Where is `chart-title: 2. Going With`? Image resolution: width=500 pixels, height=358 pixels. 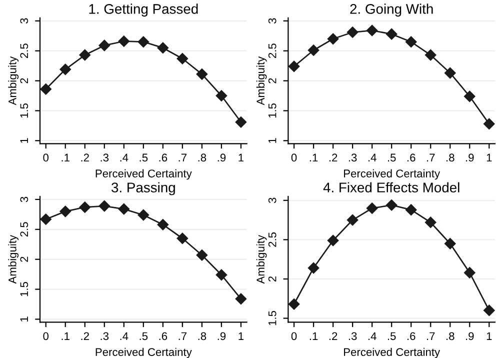
chart-title: 2. Going With is located at coordinates (391, 10).